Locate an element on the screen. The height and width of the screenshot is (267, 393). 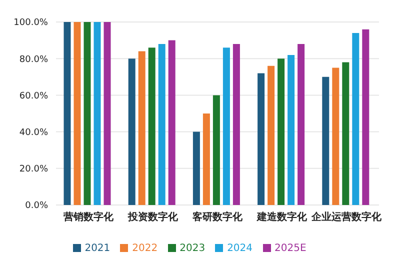
x-tick-label: 营销数字化 is located at coordinates (88, 217).